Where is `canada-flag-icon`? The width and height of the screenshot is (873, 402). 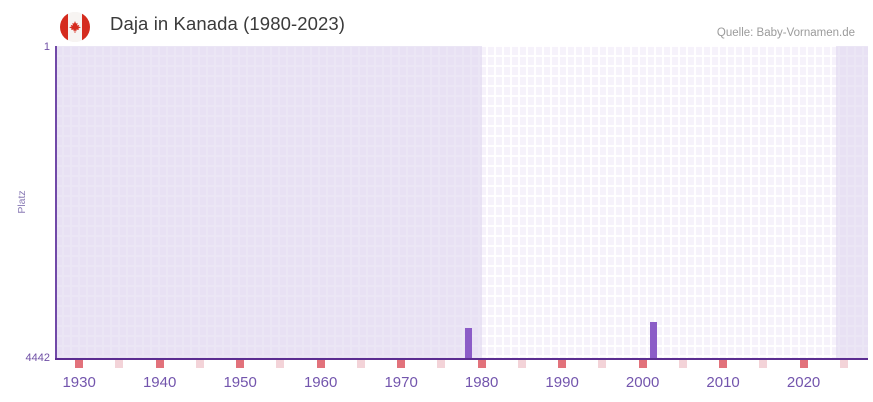 canada-flag-icon is located at coordinates (75, 27).